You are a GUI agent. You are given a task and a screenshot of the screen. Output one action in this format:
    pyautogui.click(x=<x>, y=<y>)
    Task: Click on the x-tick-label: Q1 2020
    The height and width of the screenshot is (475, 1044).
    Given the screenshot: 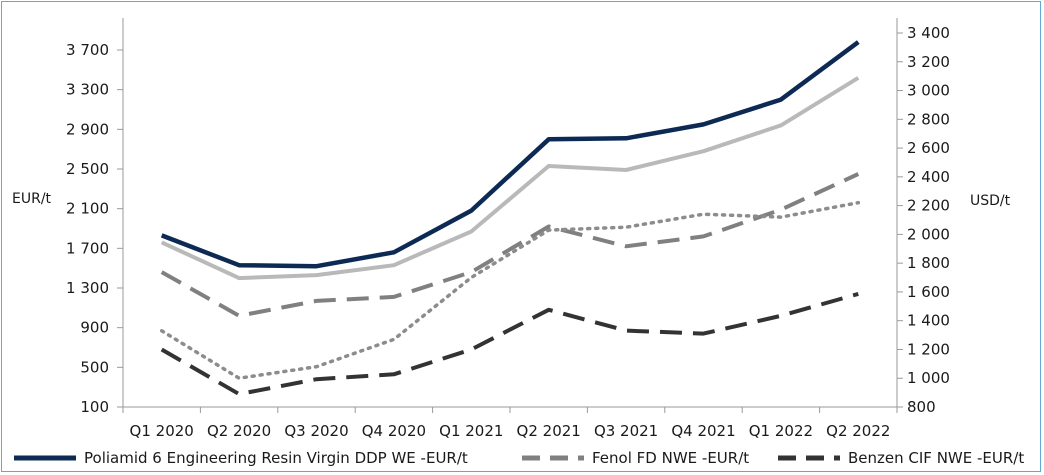 What is the action you would take?
    pyautogui.click(x=162, y=431)
    